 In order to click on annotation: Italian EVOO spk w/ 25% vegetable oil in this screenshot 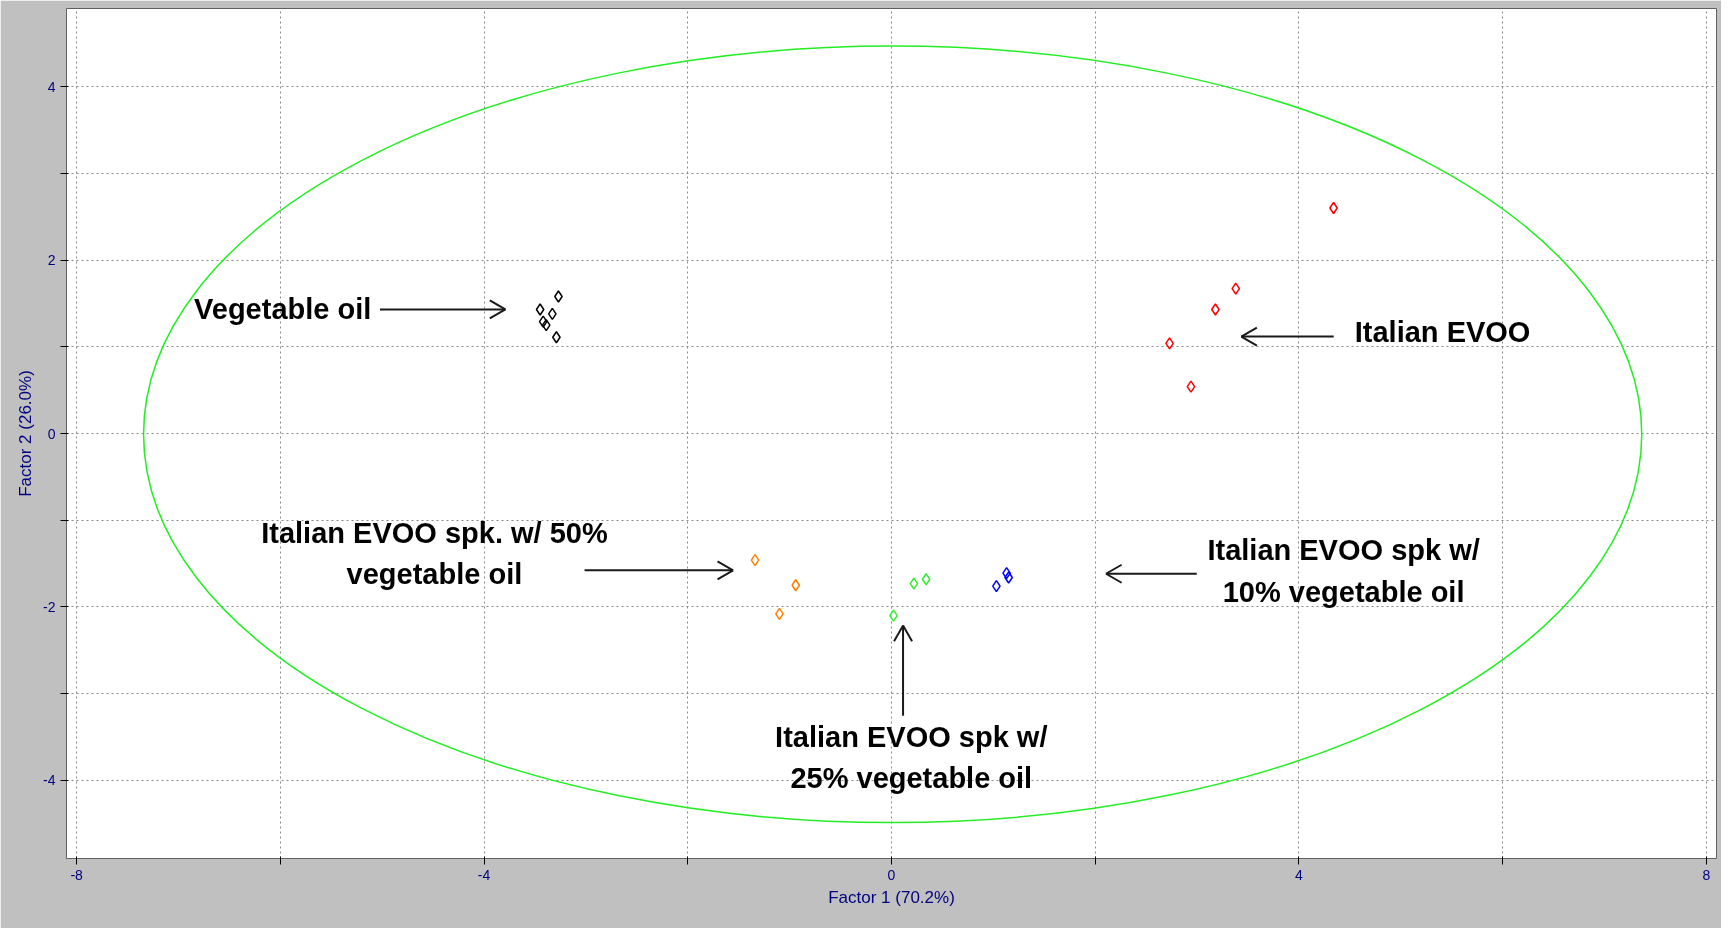, I will do `click(911, 757)`.